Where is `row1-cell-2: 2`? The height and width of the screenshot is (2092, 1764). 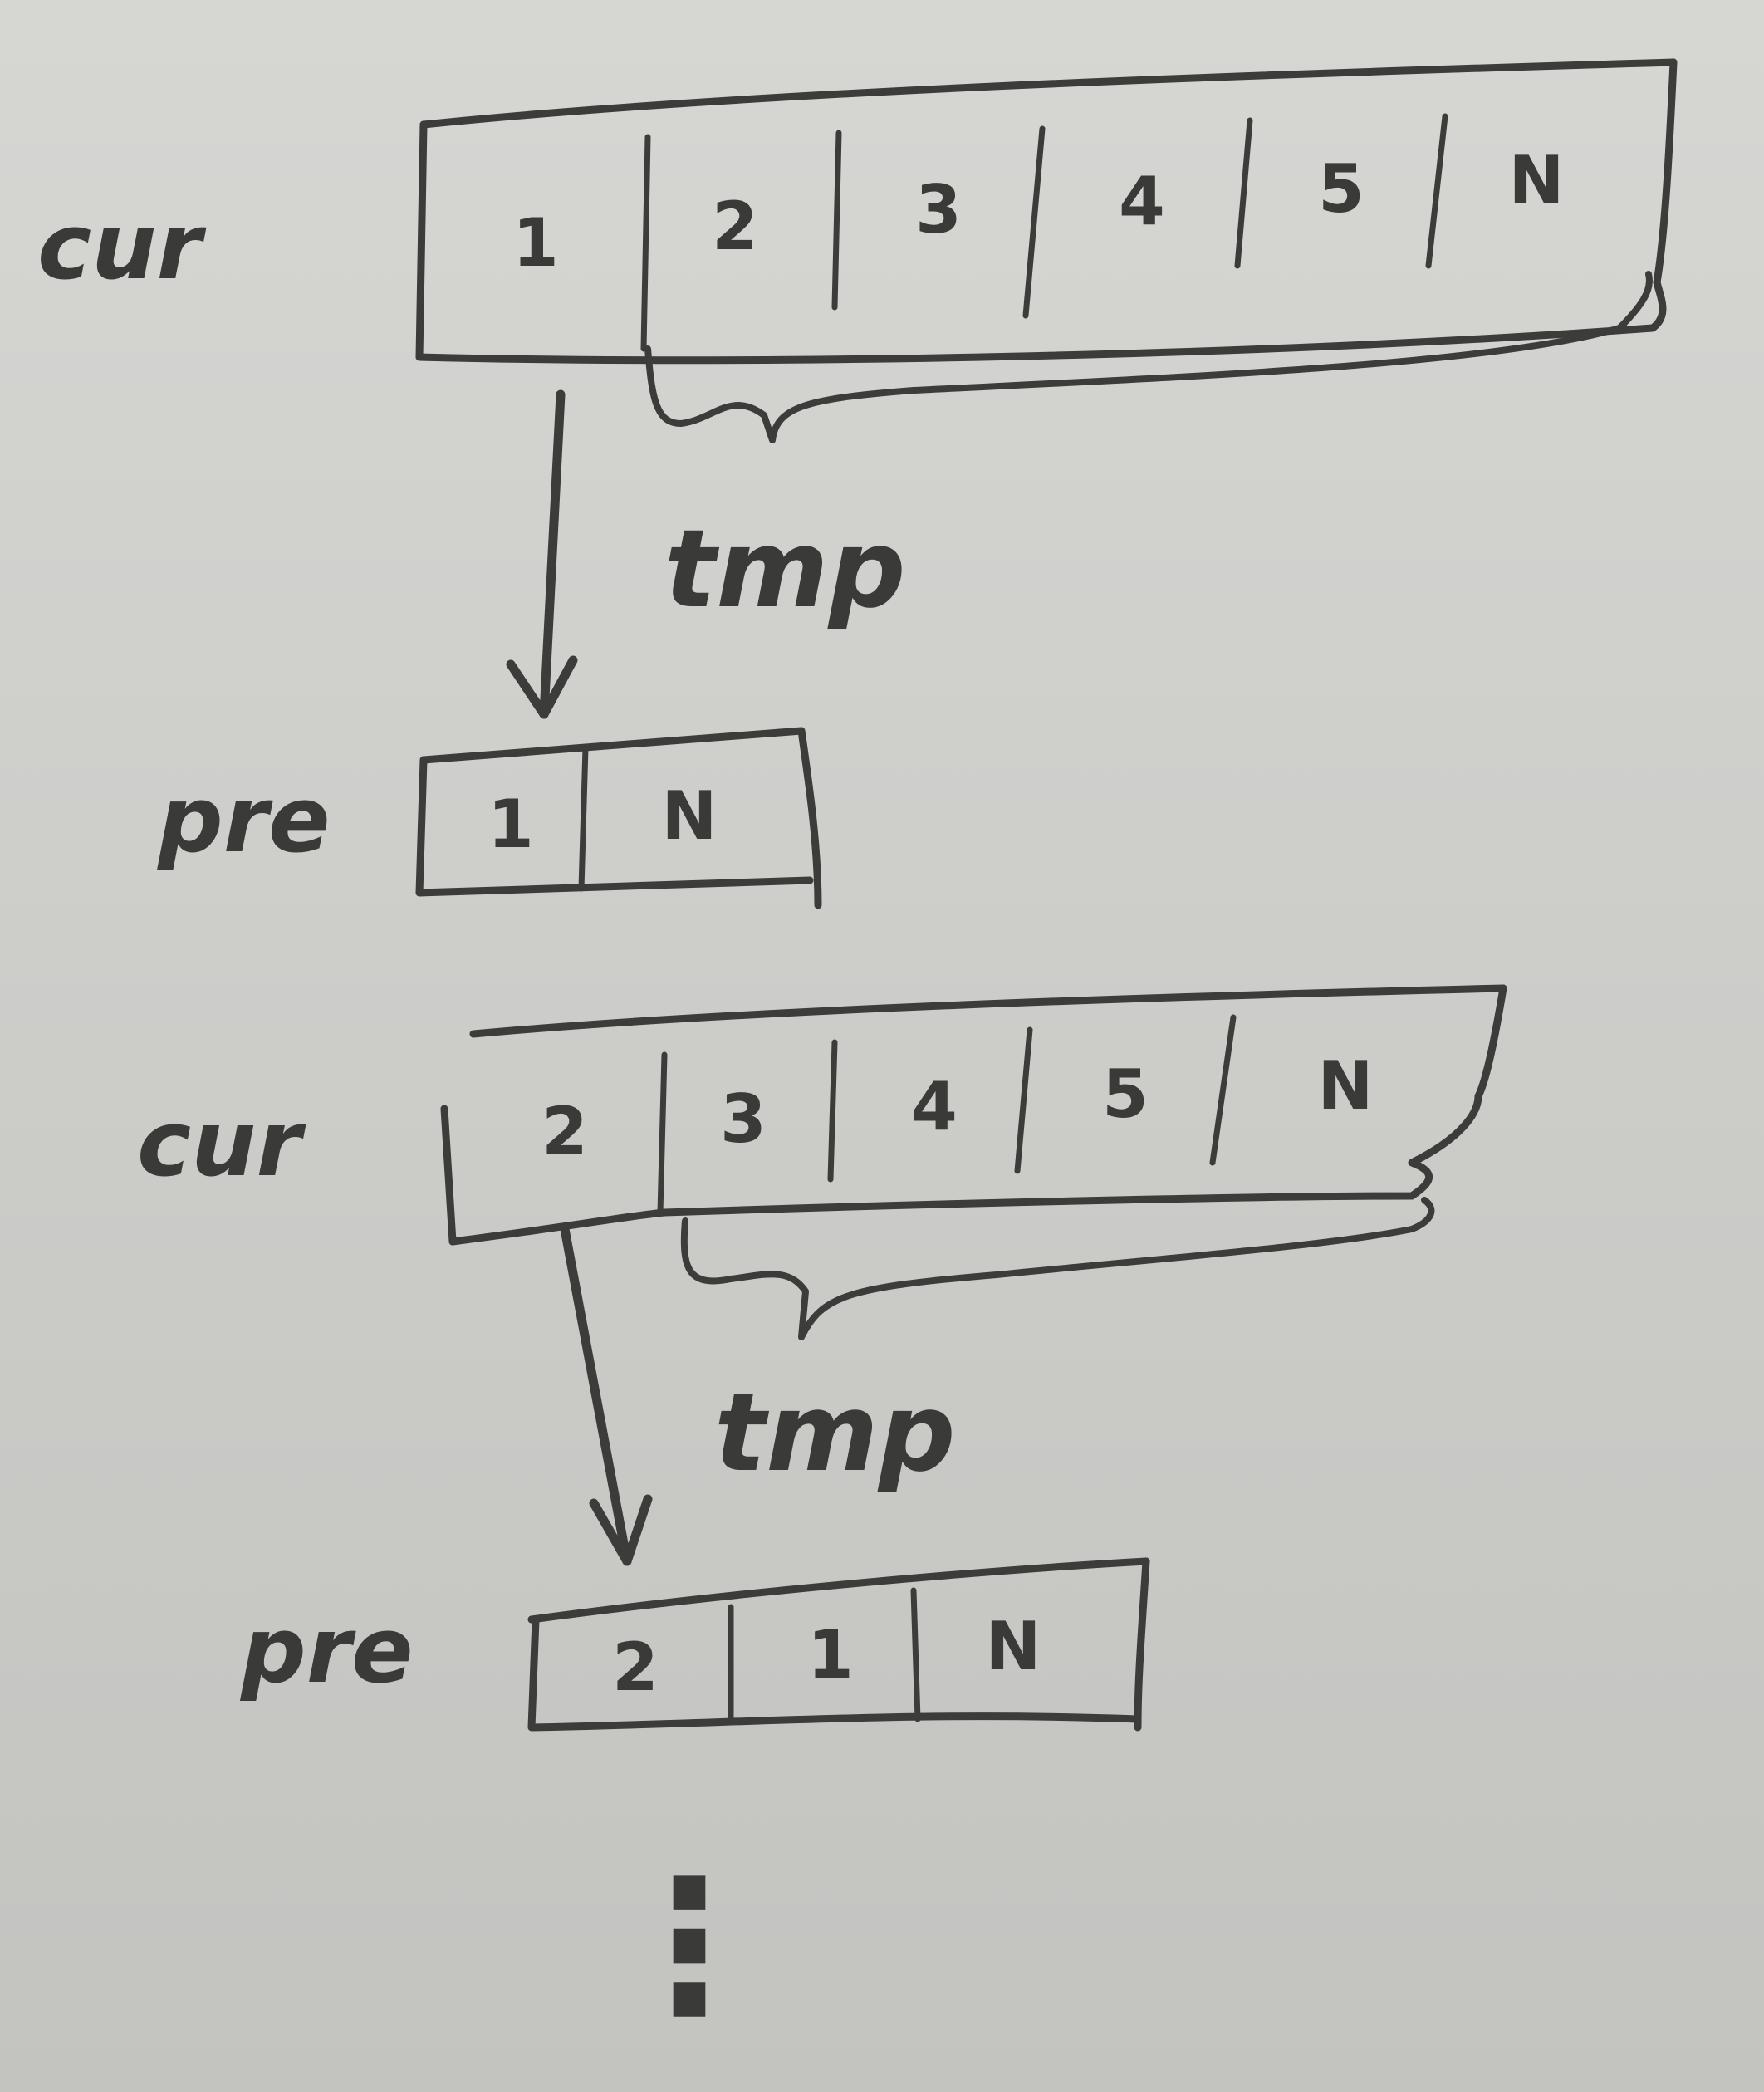 row1-cell-2: 2 is located at coordinates (735, 226).